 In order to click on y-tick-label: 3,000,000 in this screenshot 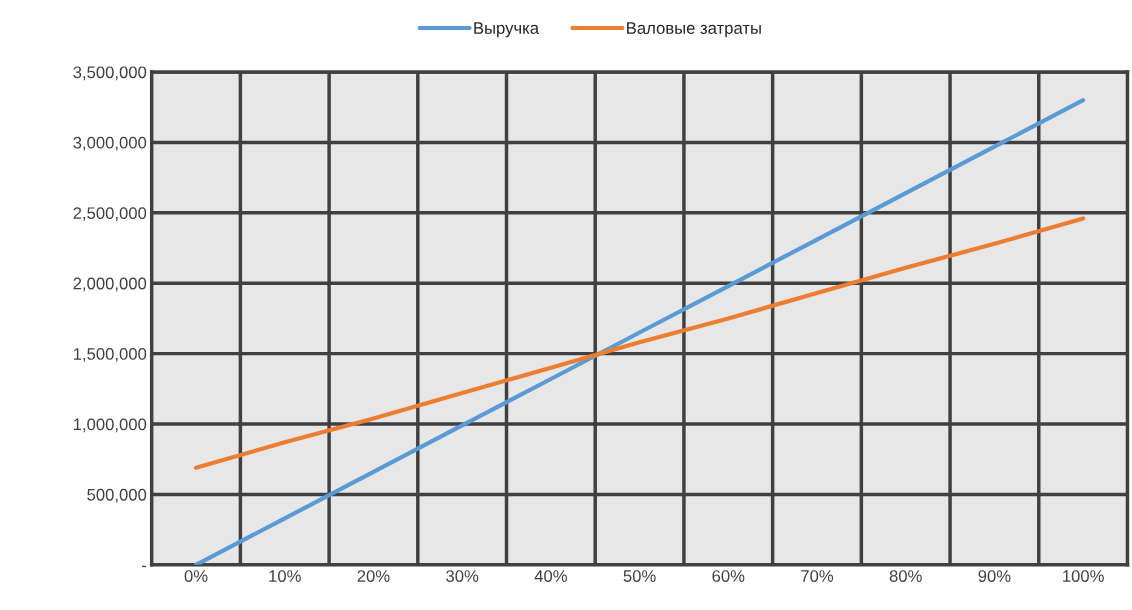, I will do `click(110, 143)`.